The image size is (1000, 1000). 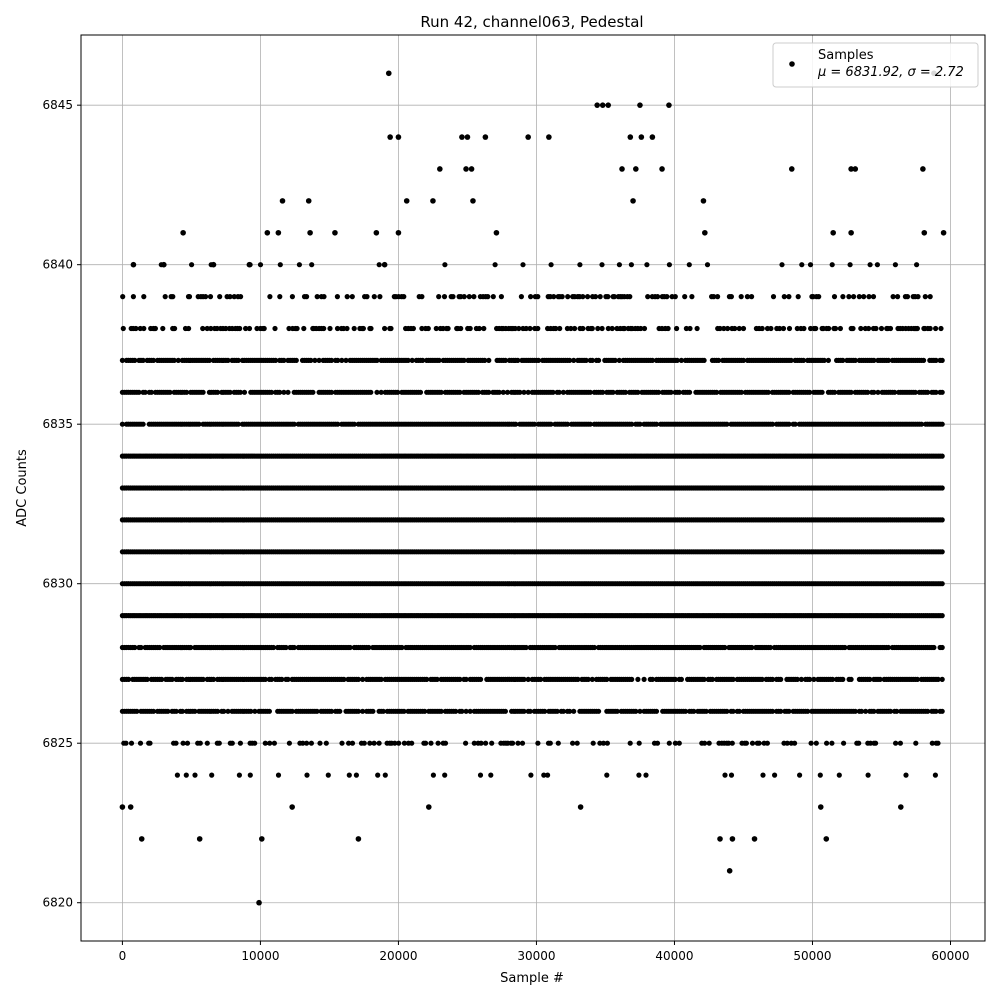 What do you see at coordinates (674, 956) in the screenshot?
I see `x-tick-label: 40000` at bounding box center [674, 956].